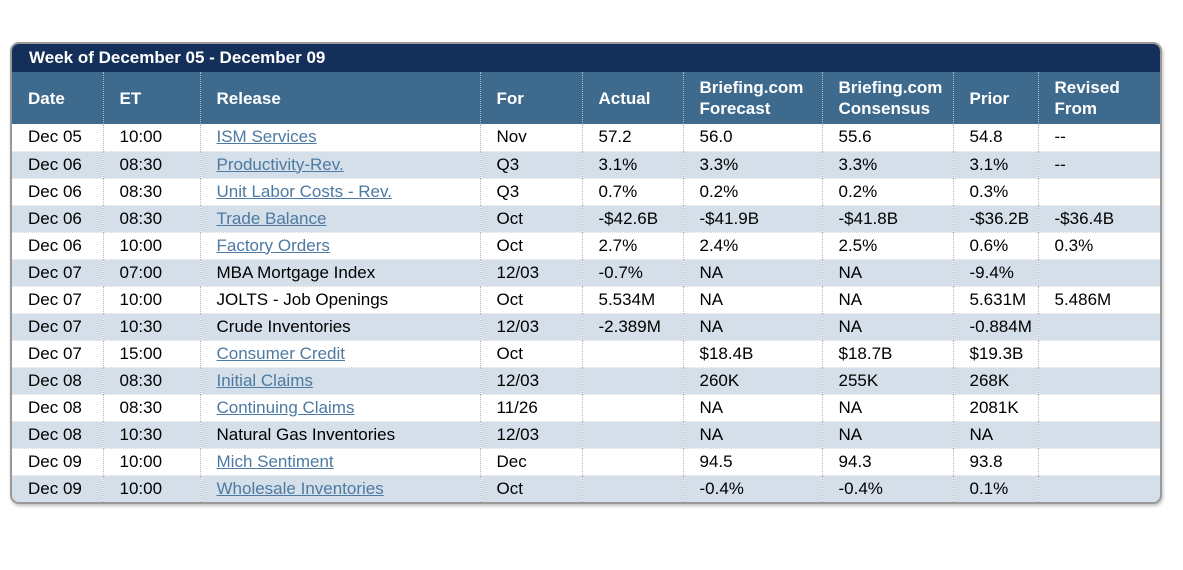  What do you see at coordinates (57, 353) in the screenshot?
I see `cell-date: Dec 07` at bounding box center [57, 353].